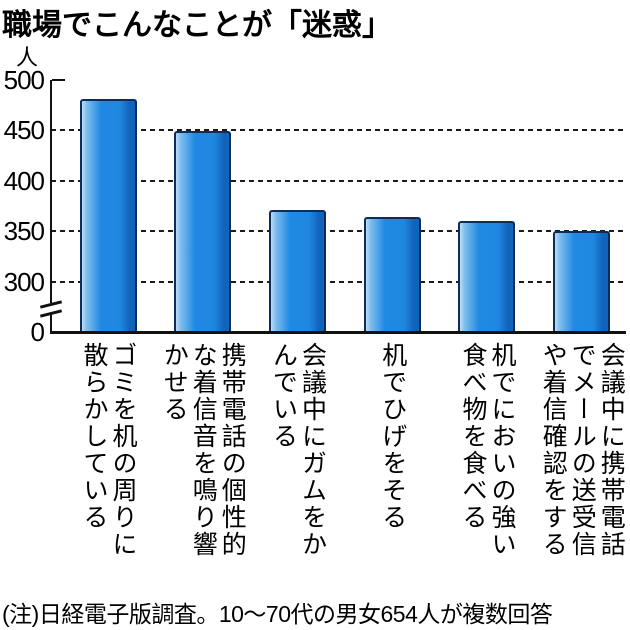 Image resolution: width=630 pixels, height=630 pixels. What do you see at coordinates (553, 450) in the screenshot?
I see `x-category-label-line: や着信確認をする` at bounding box center [553, 450].